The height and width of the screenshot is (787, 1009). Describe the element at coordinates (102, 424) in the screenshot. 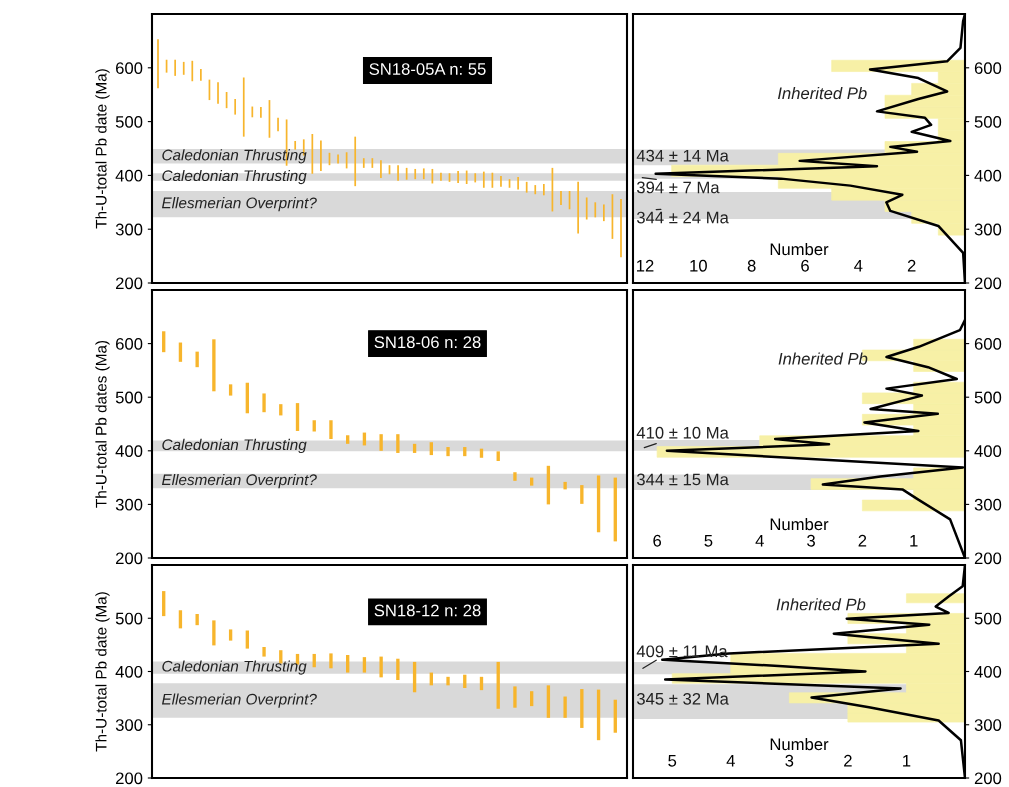

I see `y-axis-title: Th-U-total Pb dates (Ma)` at that location.